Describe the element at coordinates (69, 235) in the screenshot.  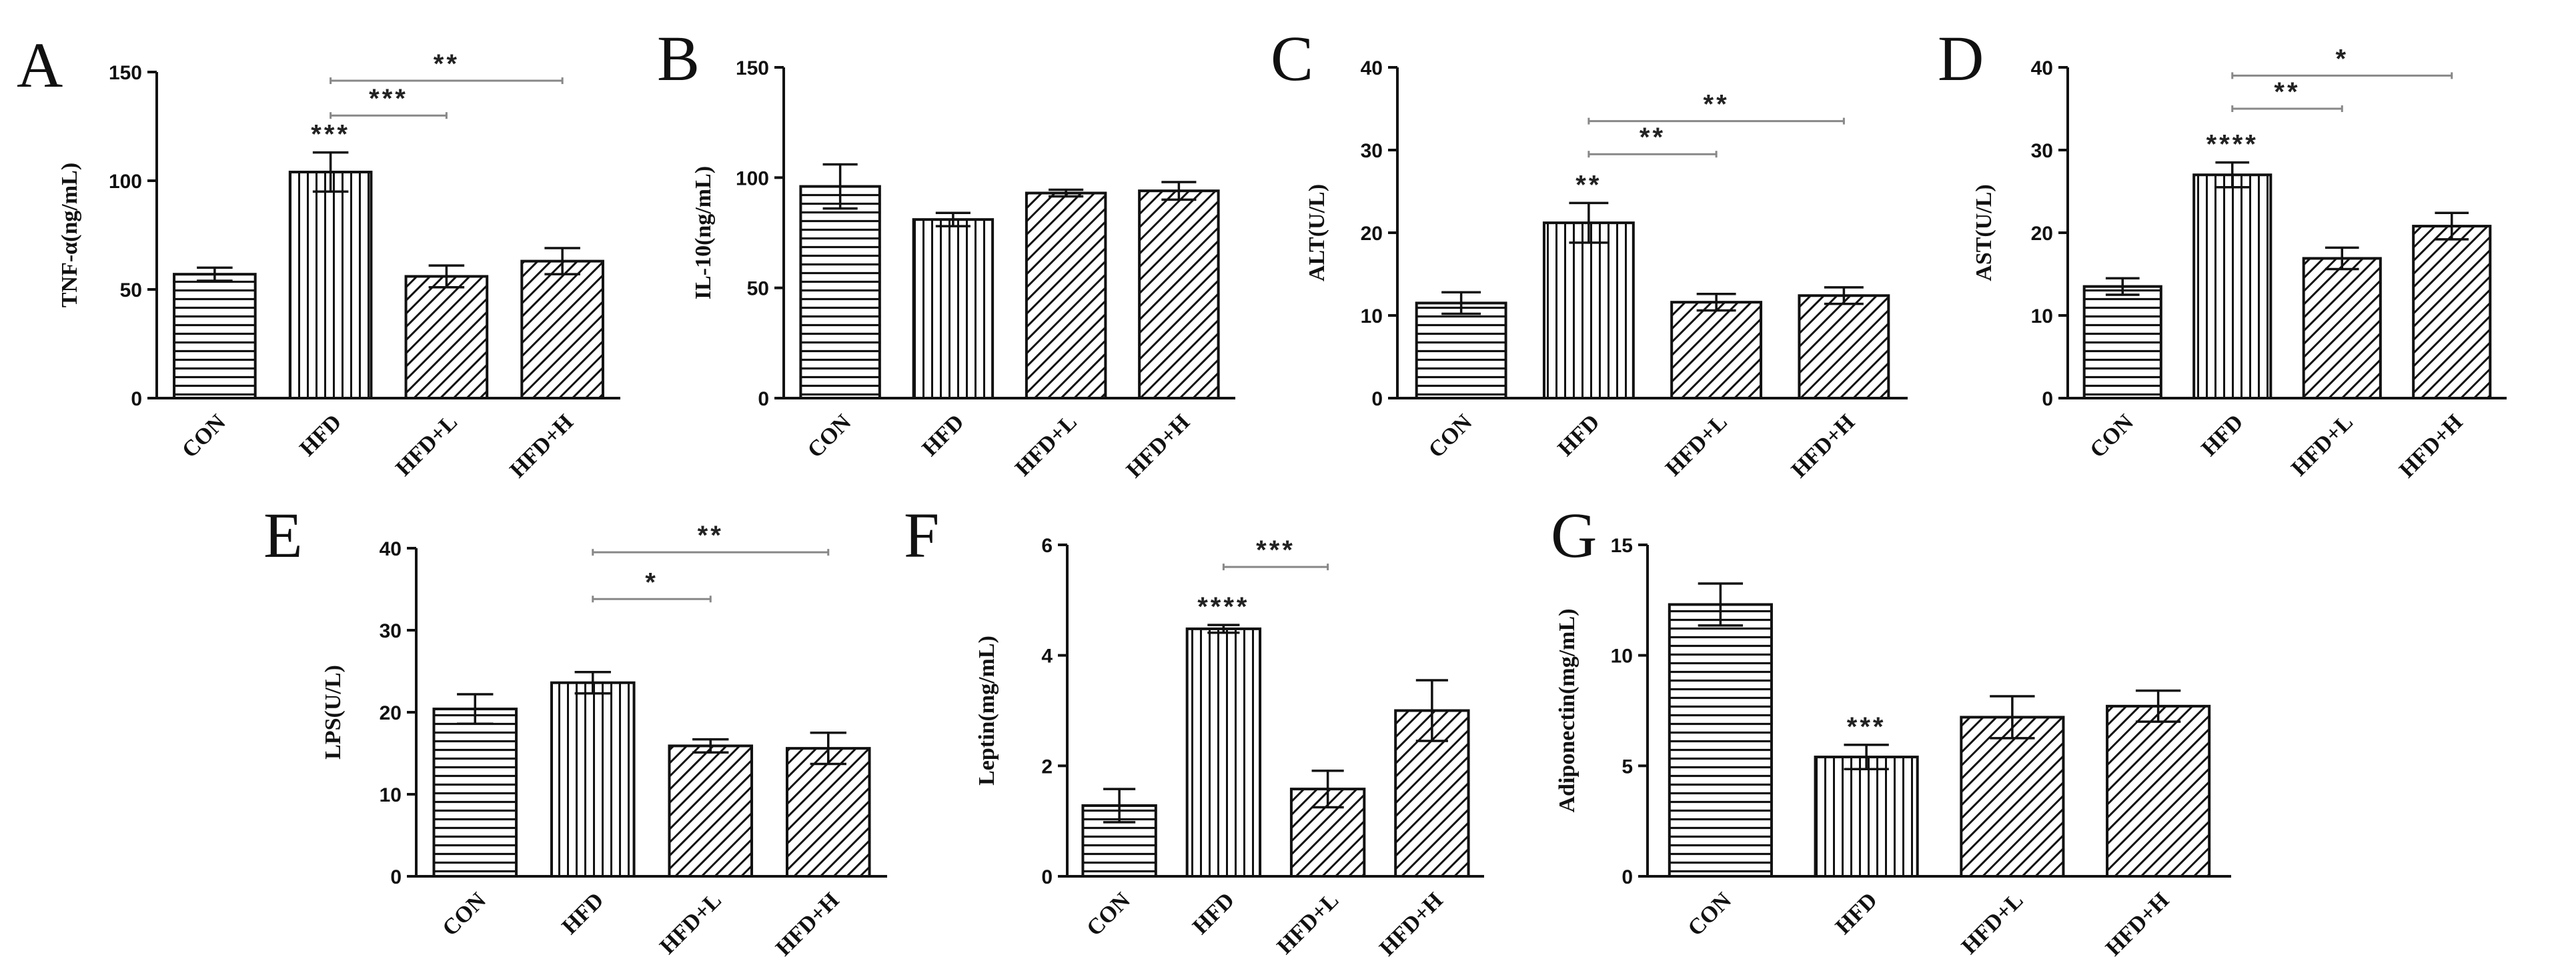
I see `y-axis-label: TNF-α(ng/mL)` at that location.